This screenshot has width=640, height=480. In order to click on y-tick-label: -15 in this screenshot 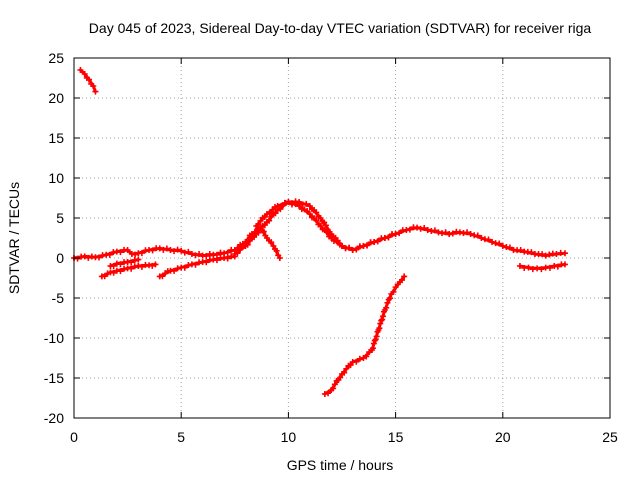, I will do `click(54, 378)`.